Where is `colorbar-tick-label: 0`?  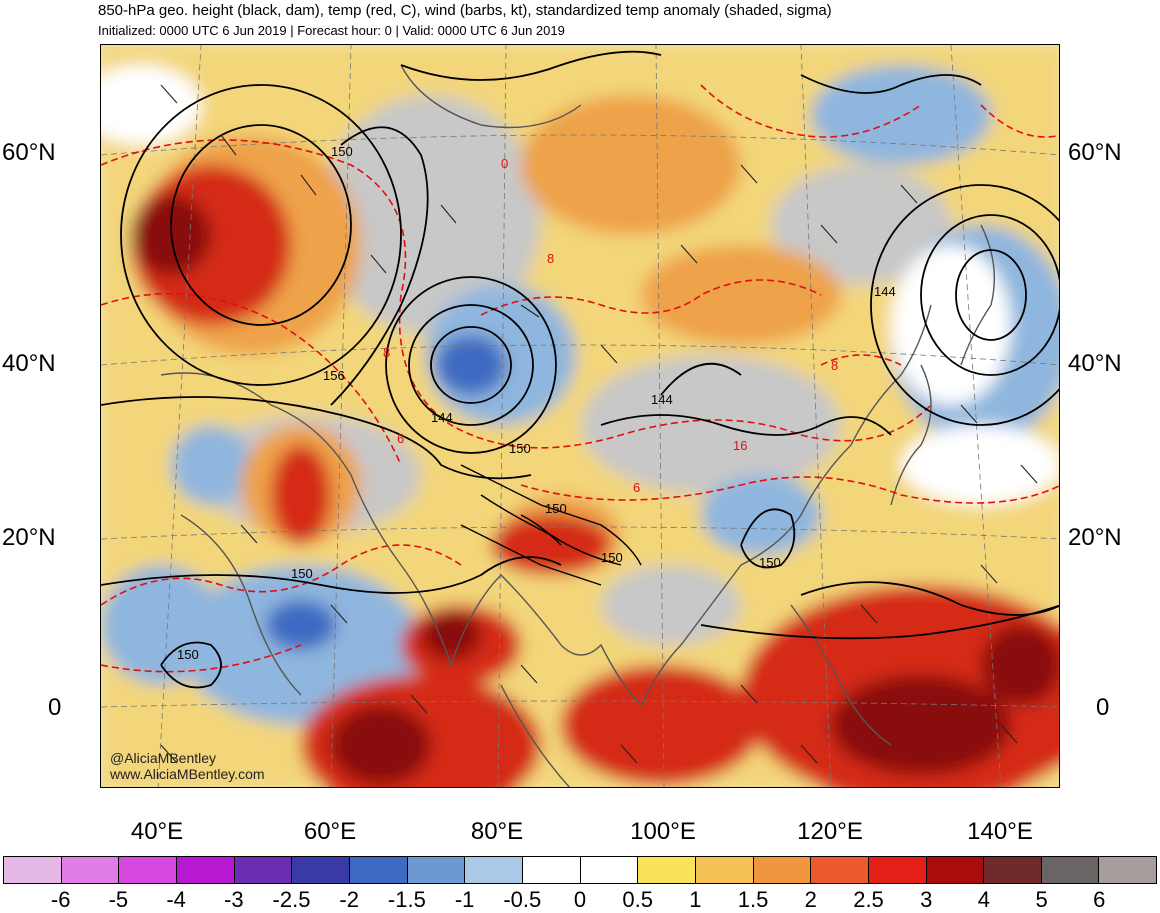 colorbar-tick-label: 0 is located at coordinates (580, 899).